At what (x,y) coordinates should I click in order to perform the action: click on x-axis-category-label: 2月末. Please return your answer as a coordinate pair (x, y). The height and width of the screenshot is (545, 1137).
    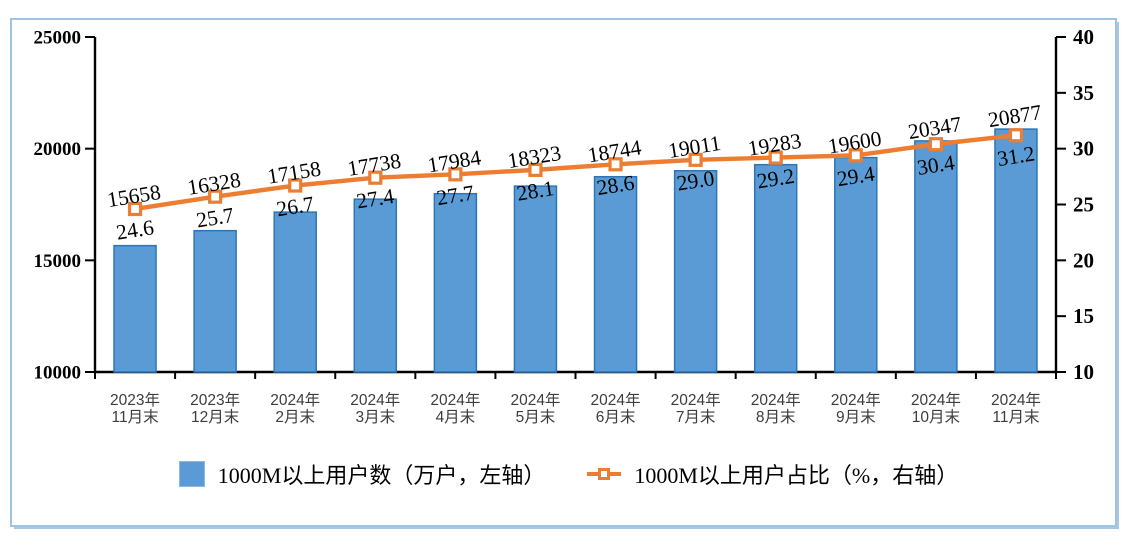
    Looking at the image, I should click on (295, 417).